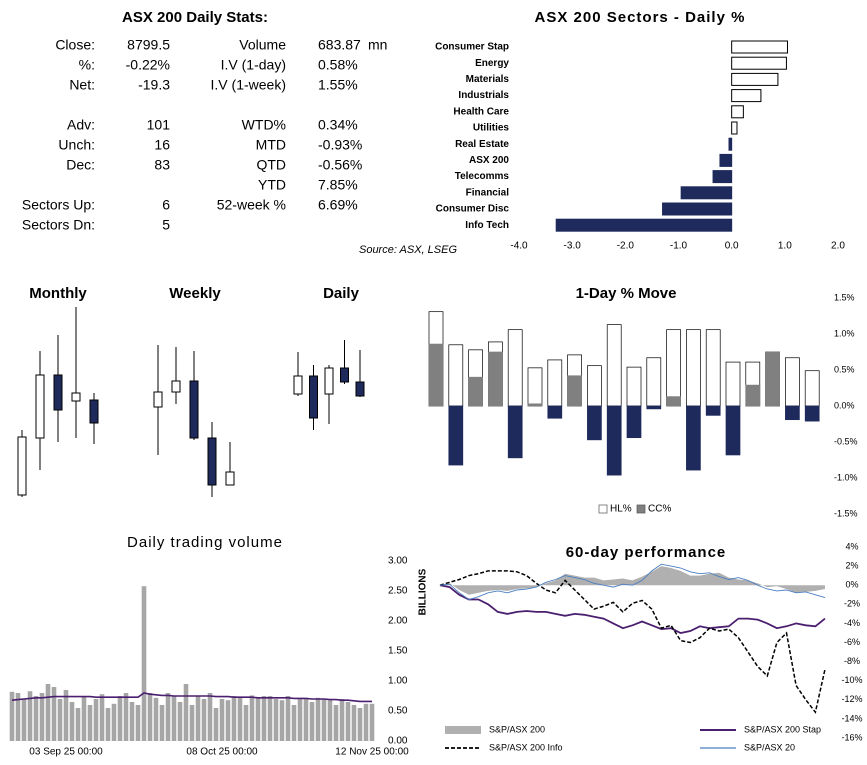  Describe the element at coordinates (264, 125) in the screenshot. I see `stat-label: WTD%` at that location.